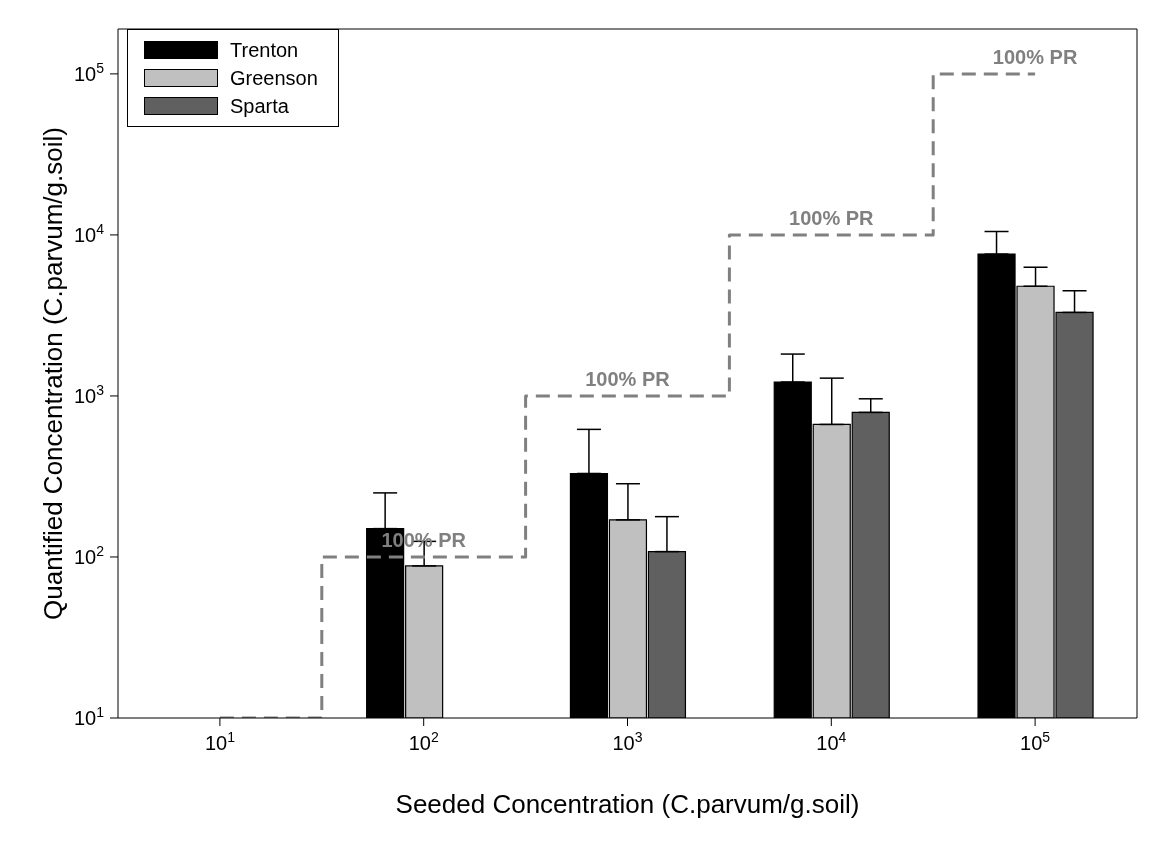 The image size is (1176, 843). I want to click on y-tick-label: 10$^{1}$, so click(89, 716).